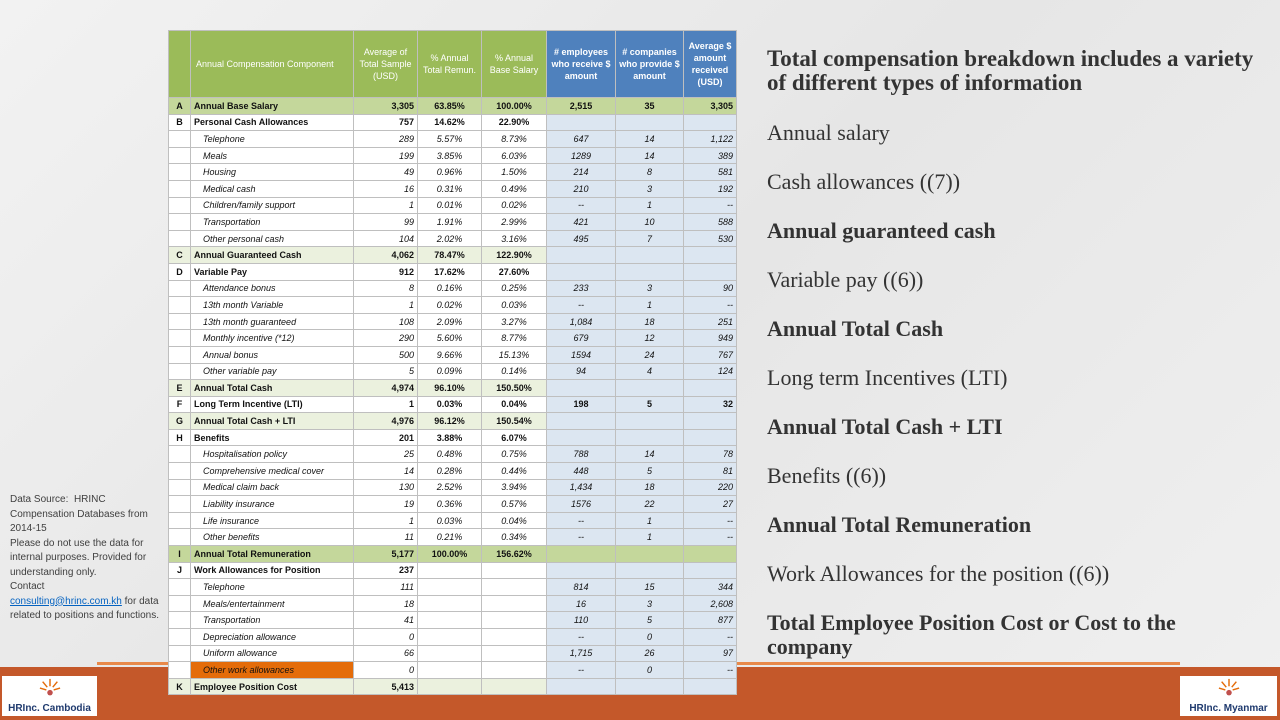 This screenshot has width=1280, height=720. Describe the element at coordinates (710, 371) in the screenshot. I see `table-cell: 124` at that location.